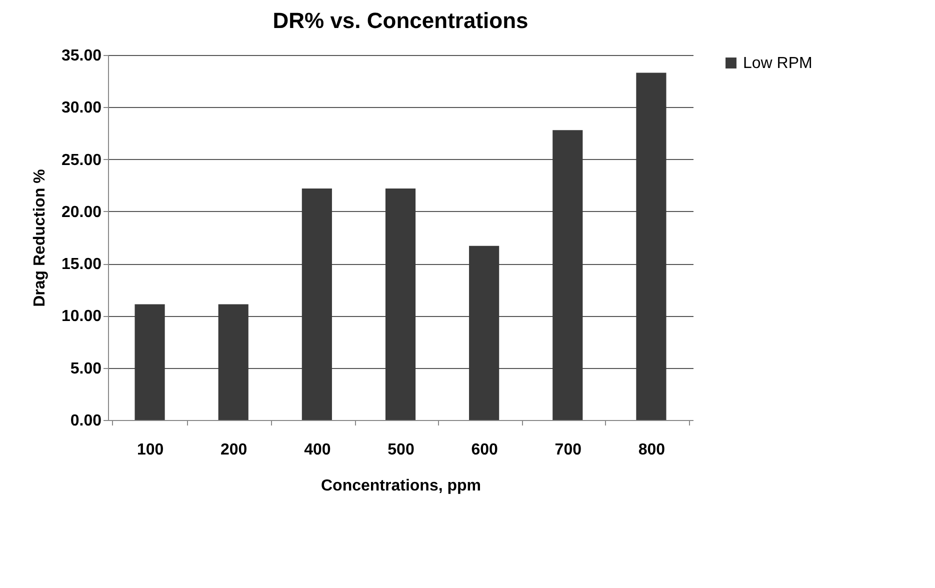 The height and width of the screenshot is (588, 935). Describe the element at coordinates (234, 450) in the screenshot. I see `x-tick-label: 200` at that location.